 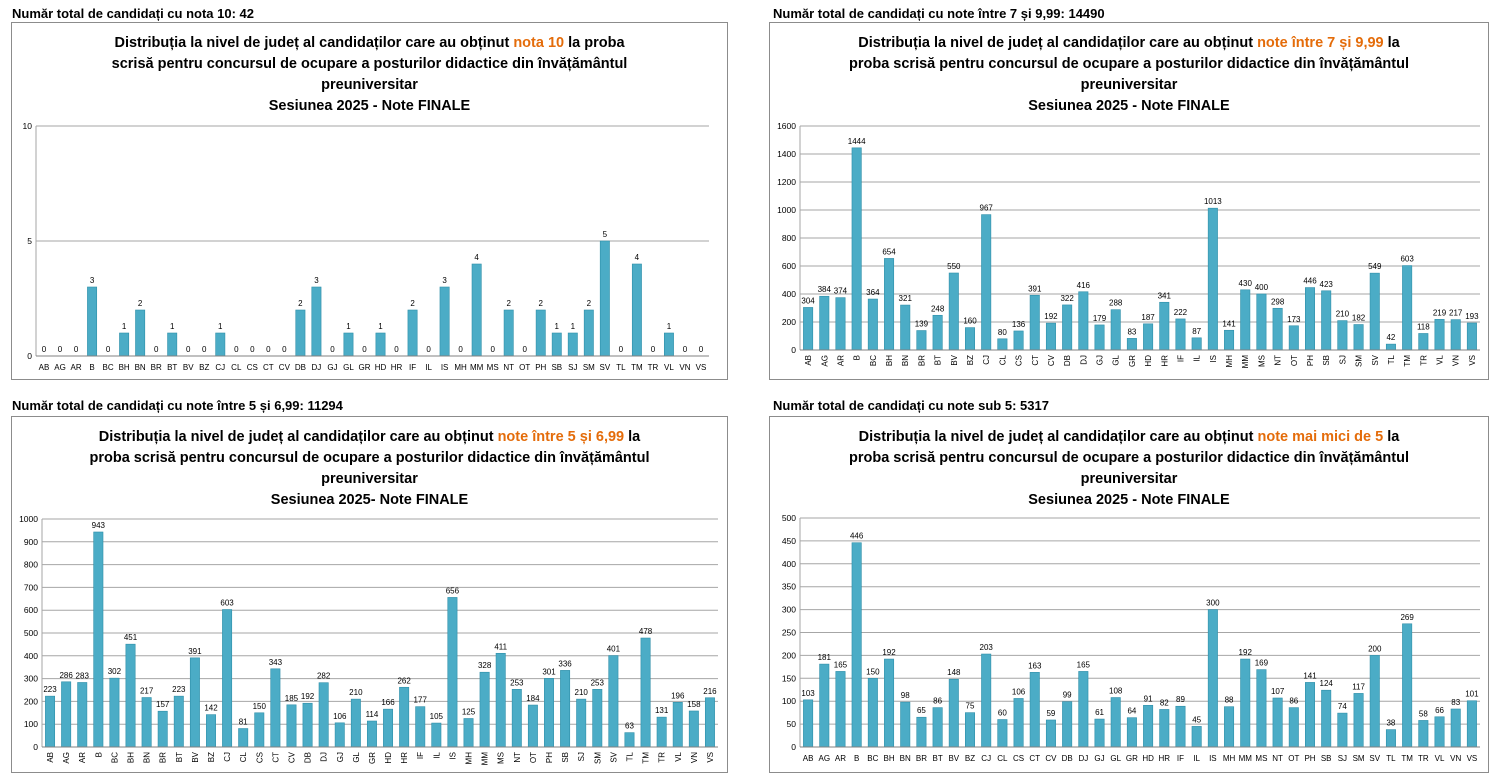 I want to click on data-label: 125, so click(x=469, y=712).